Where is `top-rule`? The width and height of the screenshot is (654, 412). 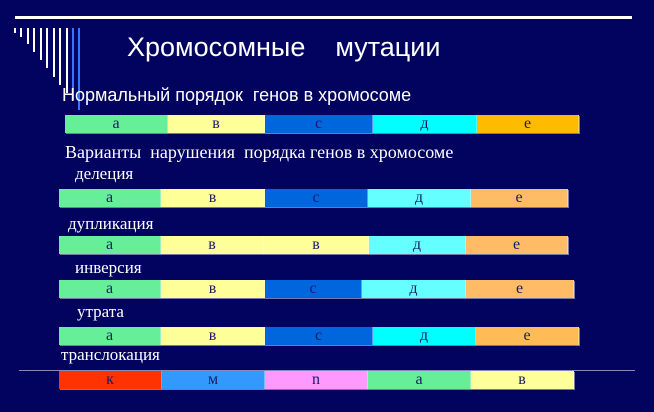 top-rule is located at coordinates (323, 17).